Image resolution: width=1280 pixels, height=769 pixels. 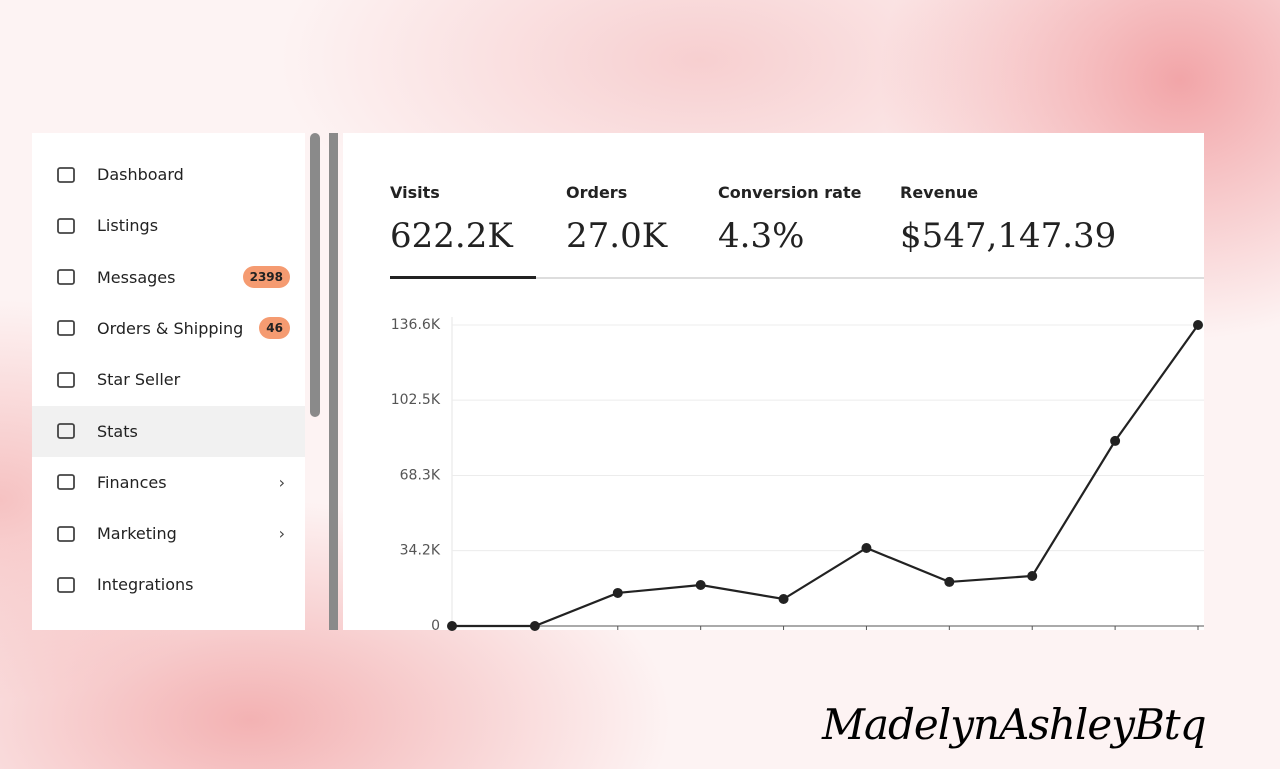 I want to click on stat-tab: Conversion rate 4.3%, so click(x=789, y=219).